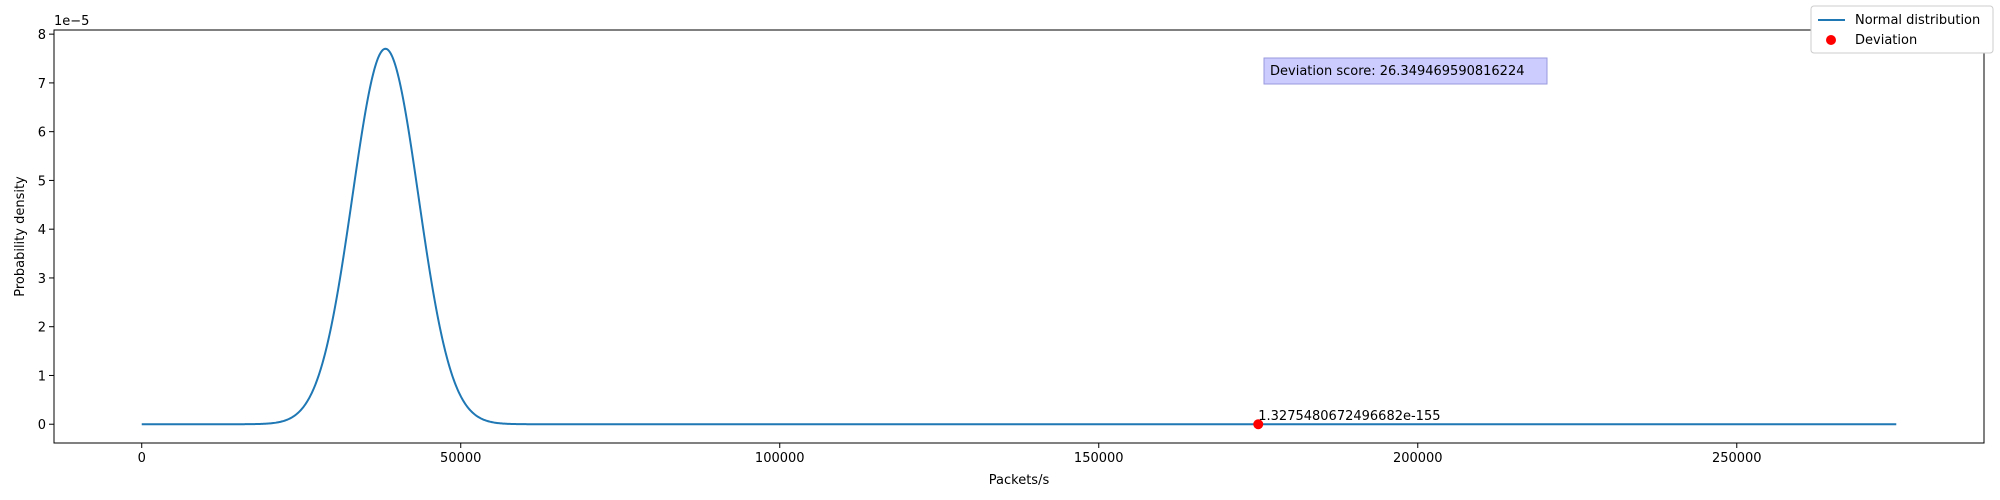 This screenshot has width=2000, height=500. I want to click on x-tick-label: 250000, so click(1737, 458).